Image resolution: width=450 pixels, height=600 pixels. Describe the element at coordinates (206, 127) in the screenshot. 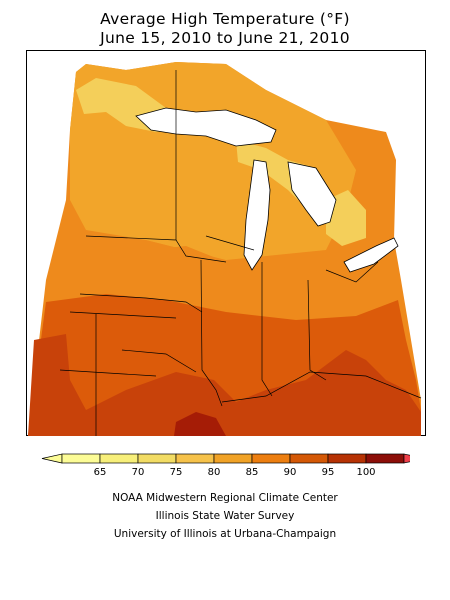

I see `lake-superior` at that location.